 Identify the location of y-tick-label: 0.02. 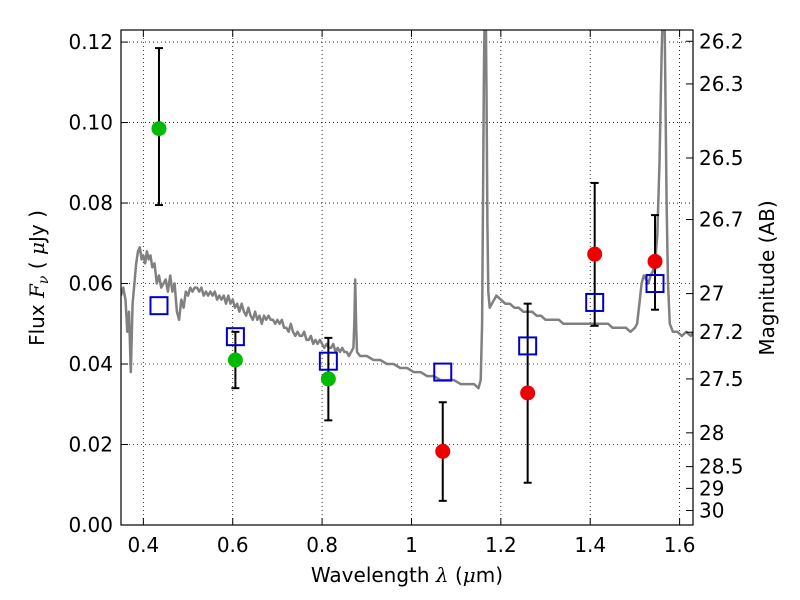
(90, 445).